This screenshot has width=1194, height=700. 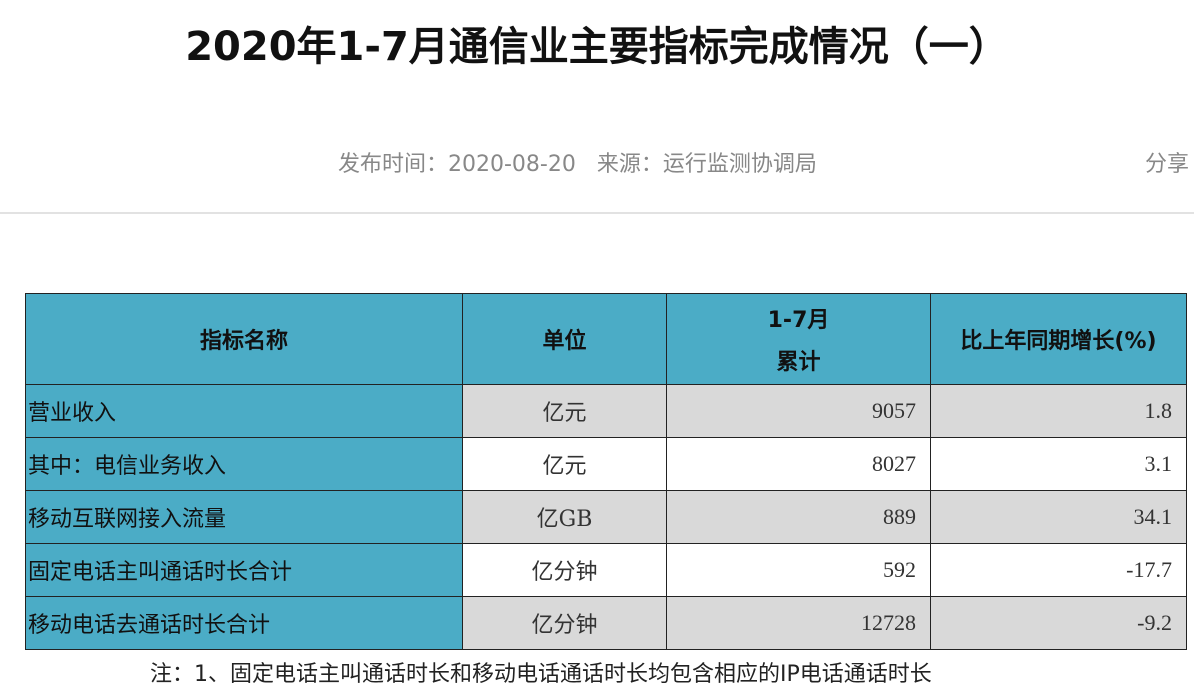 I want to click on table-header: 指标名称 单位 1-7月 累计 比上年同期增长(%), so click(x=606, y=339).